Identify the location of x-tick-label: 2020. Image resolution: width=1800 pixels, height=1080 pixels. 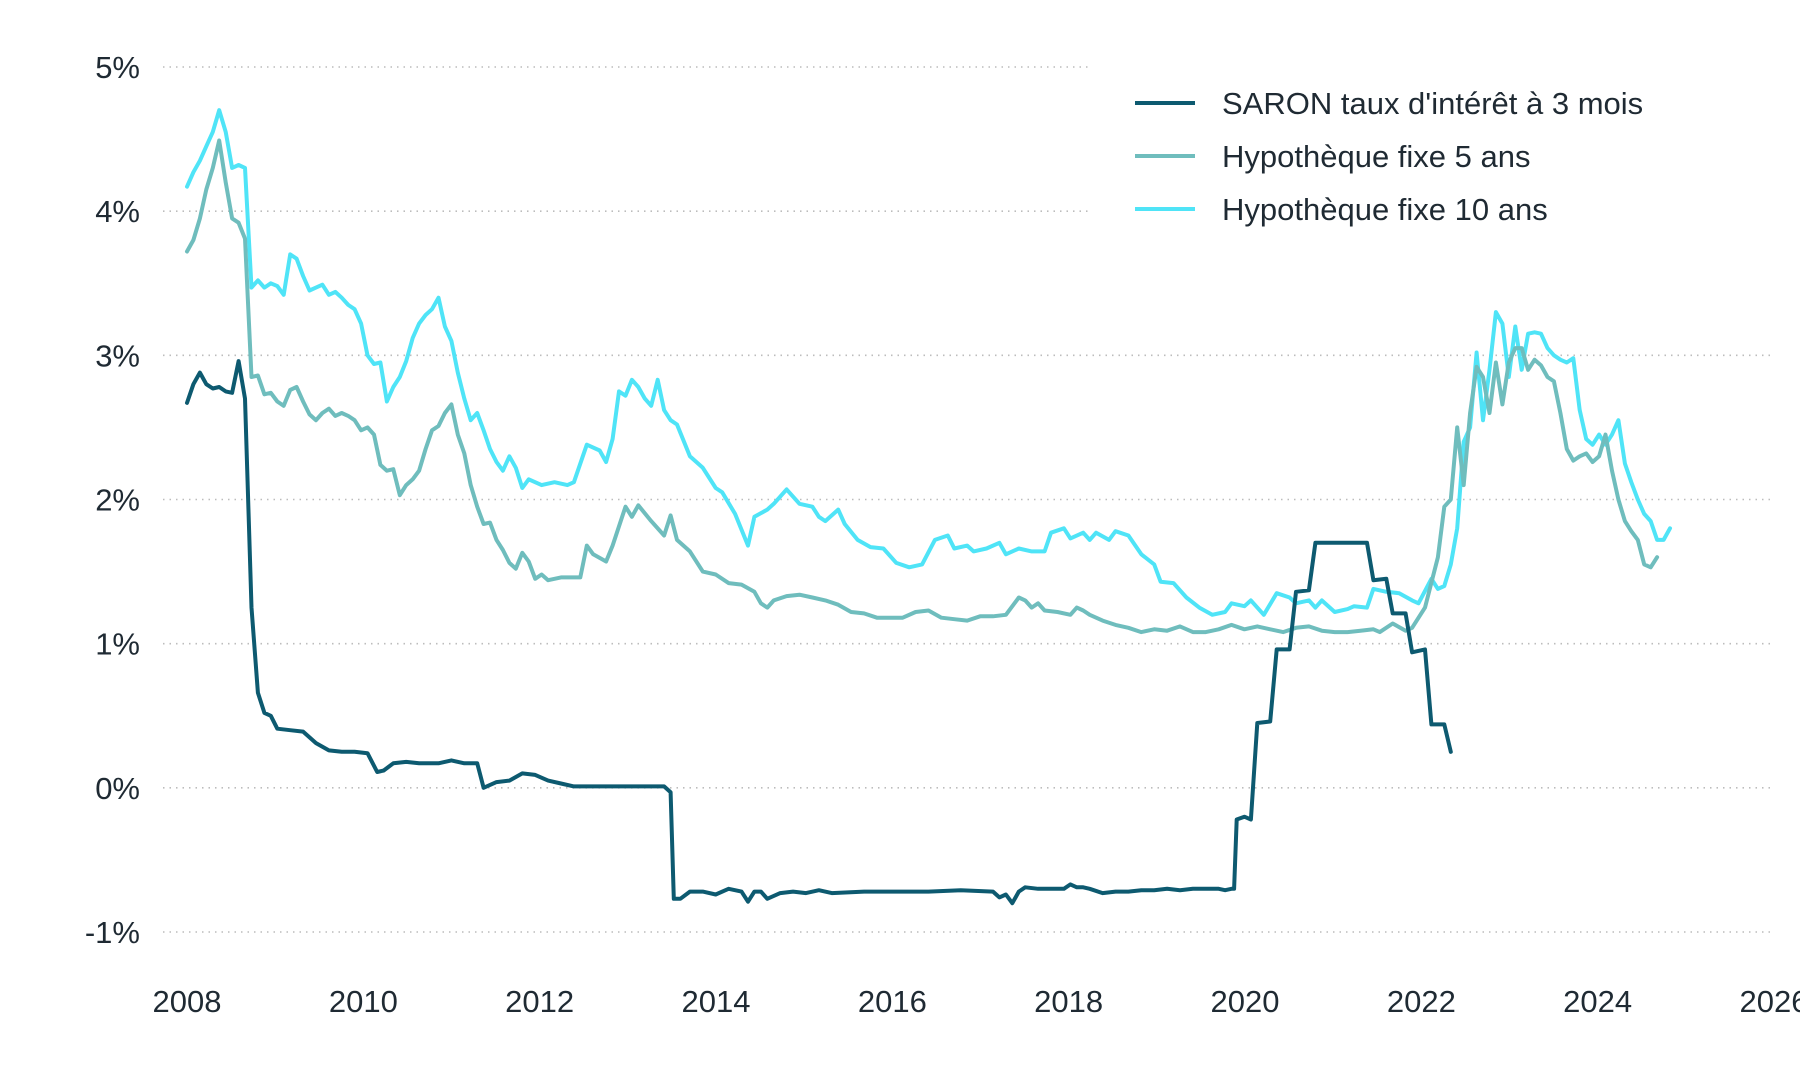
(1245, 1001).